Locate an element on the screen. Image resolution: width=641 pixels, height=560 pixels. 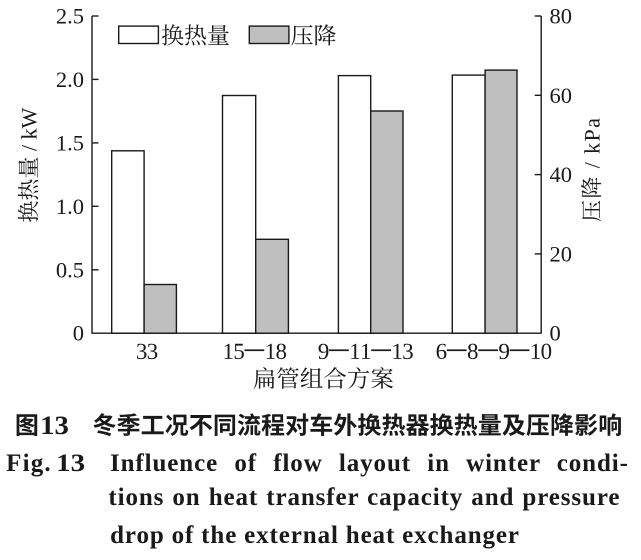
svg-text: 2.0 is located at coordinates (70, 79).